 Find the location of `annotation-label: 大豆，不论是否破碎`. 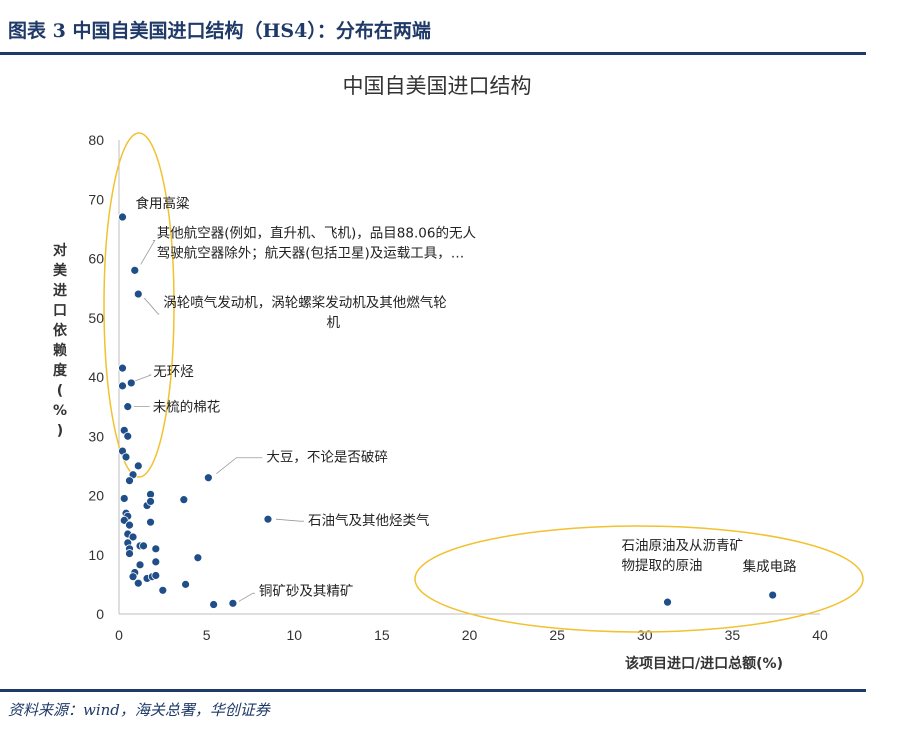

annotation-label: 大豆，不论是否破碎 is located at coordinates (327, 458).